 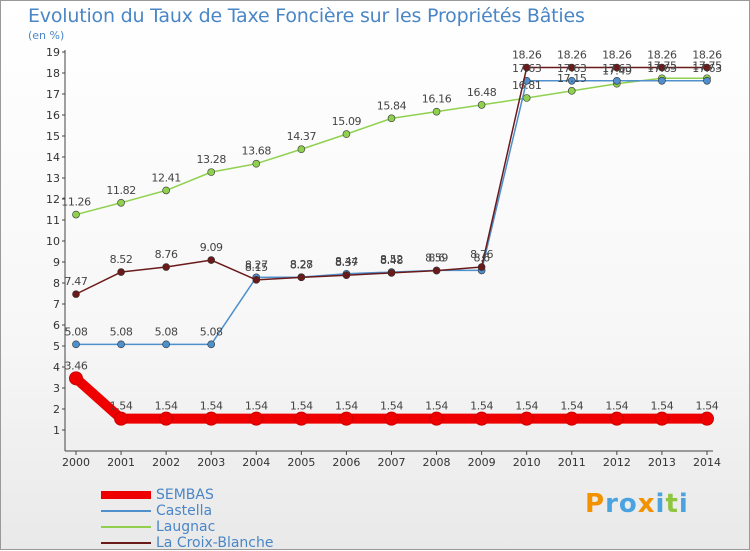 I want to click on data-label: 8.59, so click(x=436, y=258).